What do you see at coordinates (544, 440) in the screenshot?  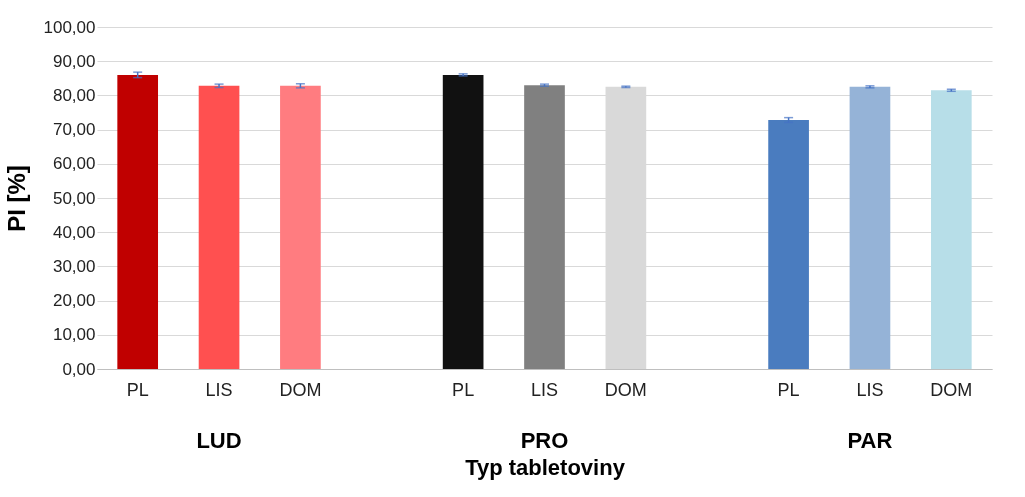 I see `text: PRO` at bounding box center [544, 440].